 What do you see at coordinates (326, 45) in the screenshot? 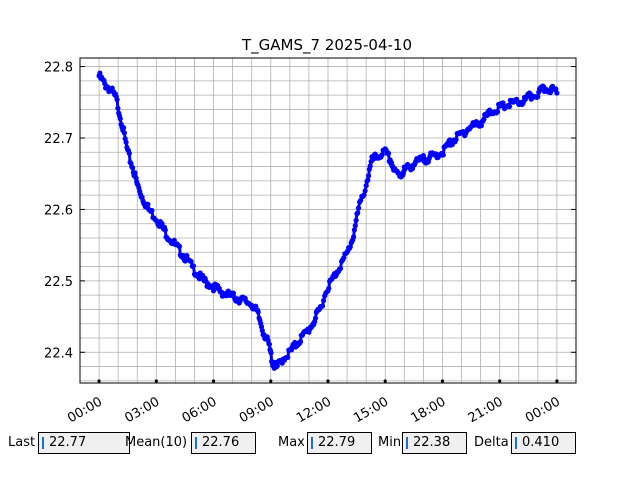
I see `chart-title: T_GAMS_7 2025-04-10` at bounding box center [326, 45].